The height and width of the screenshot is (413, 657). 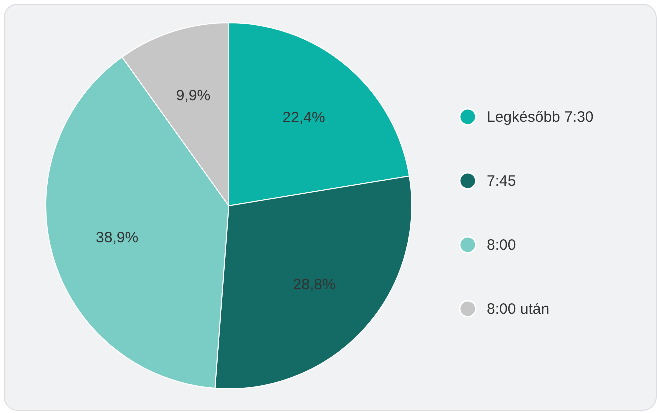 What do you see at coordinates (501, 181) in the screenshot?
I see `legend-label: 7:45` at bounding box center [501, 181].